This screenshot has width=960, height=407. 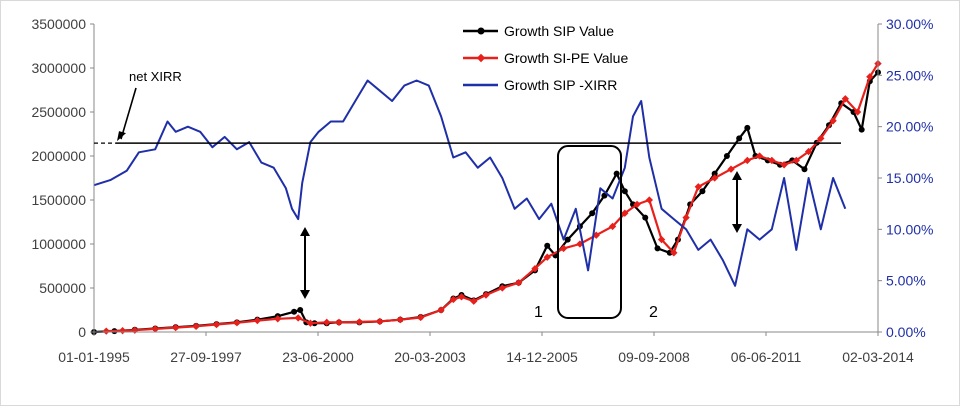 I want to click on y-right-tick-label: 30.00%, so click(x=909, y=24).